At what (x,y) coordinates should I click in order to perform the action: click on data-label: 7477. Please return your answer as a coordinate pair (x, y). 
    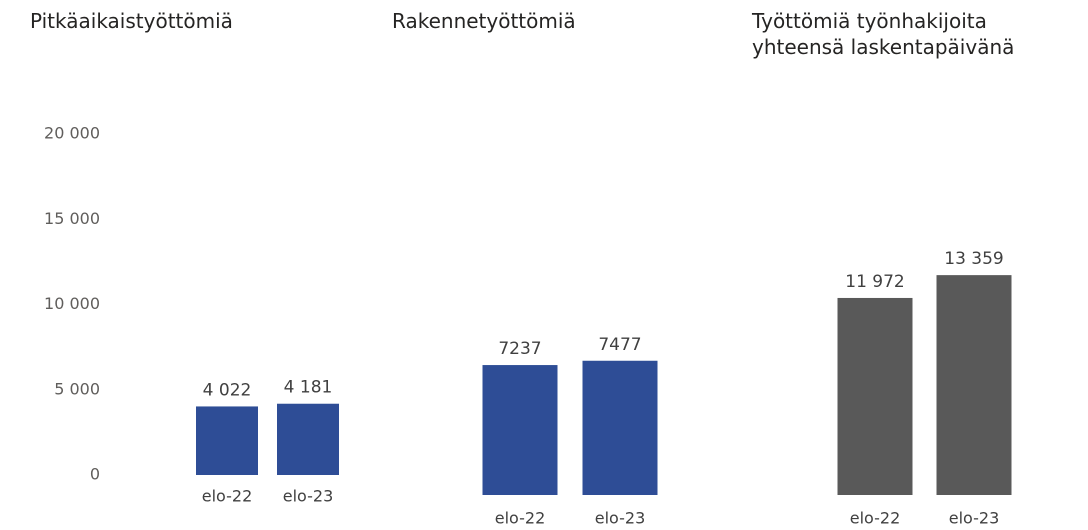
    Looking at the image, I should click on (619, 345).